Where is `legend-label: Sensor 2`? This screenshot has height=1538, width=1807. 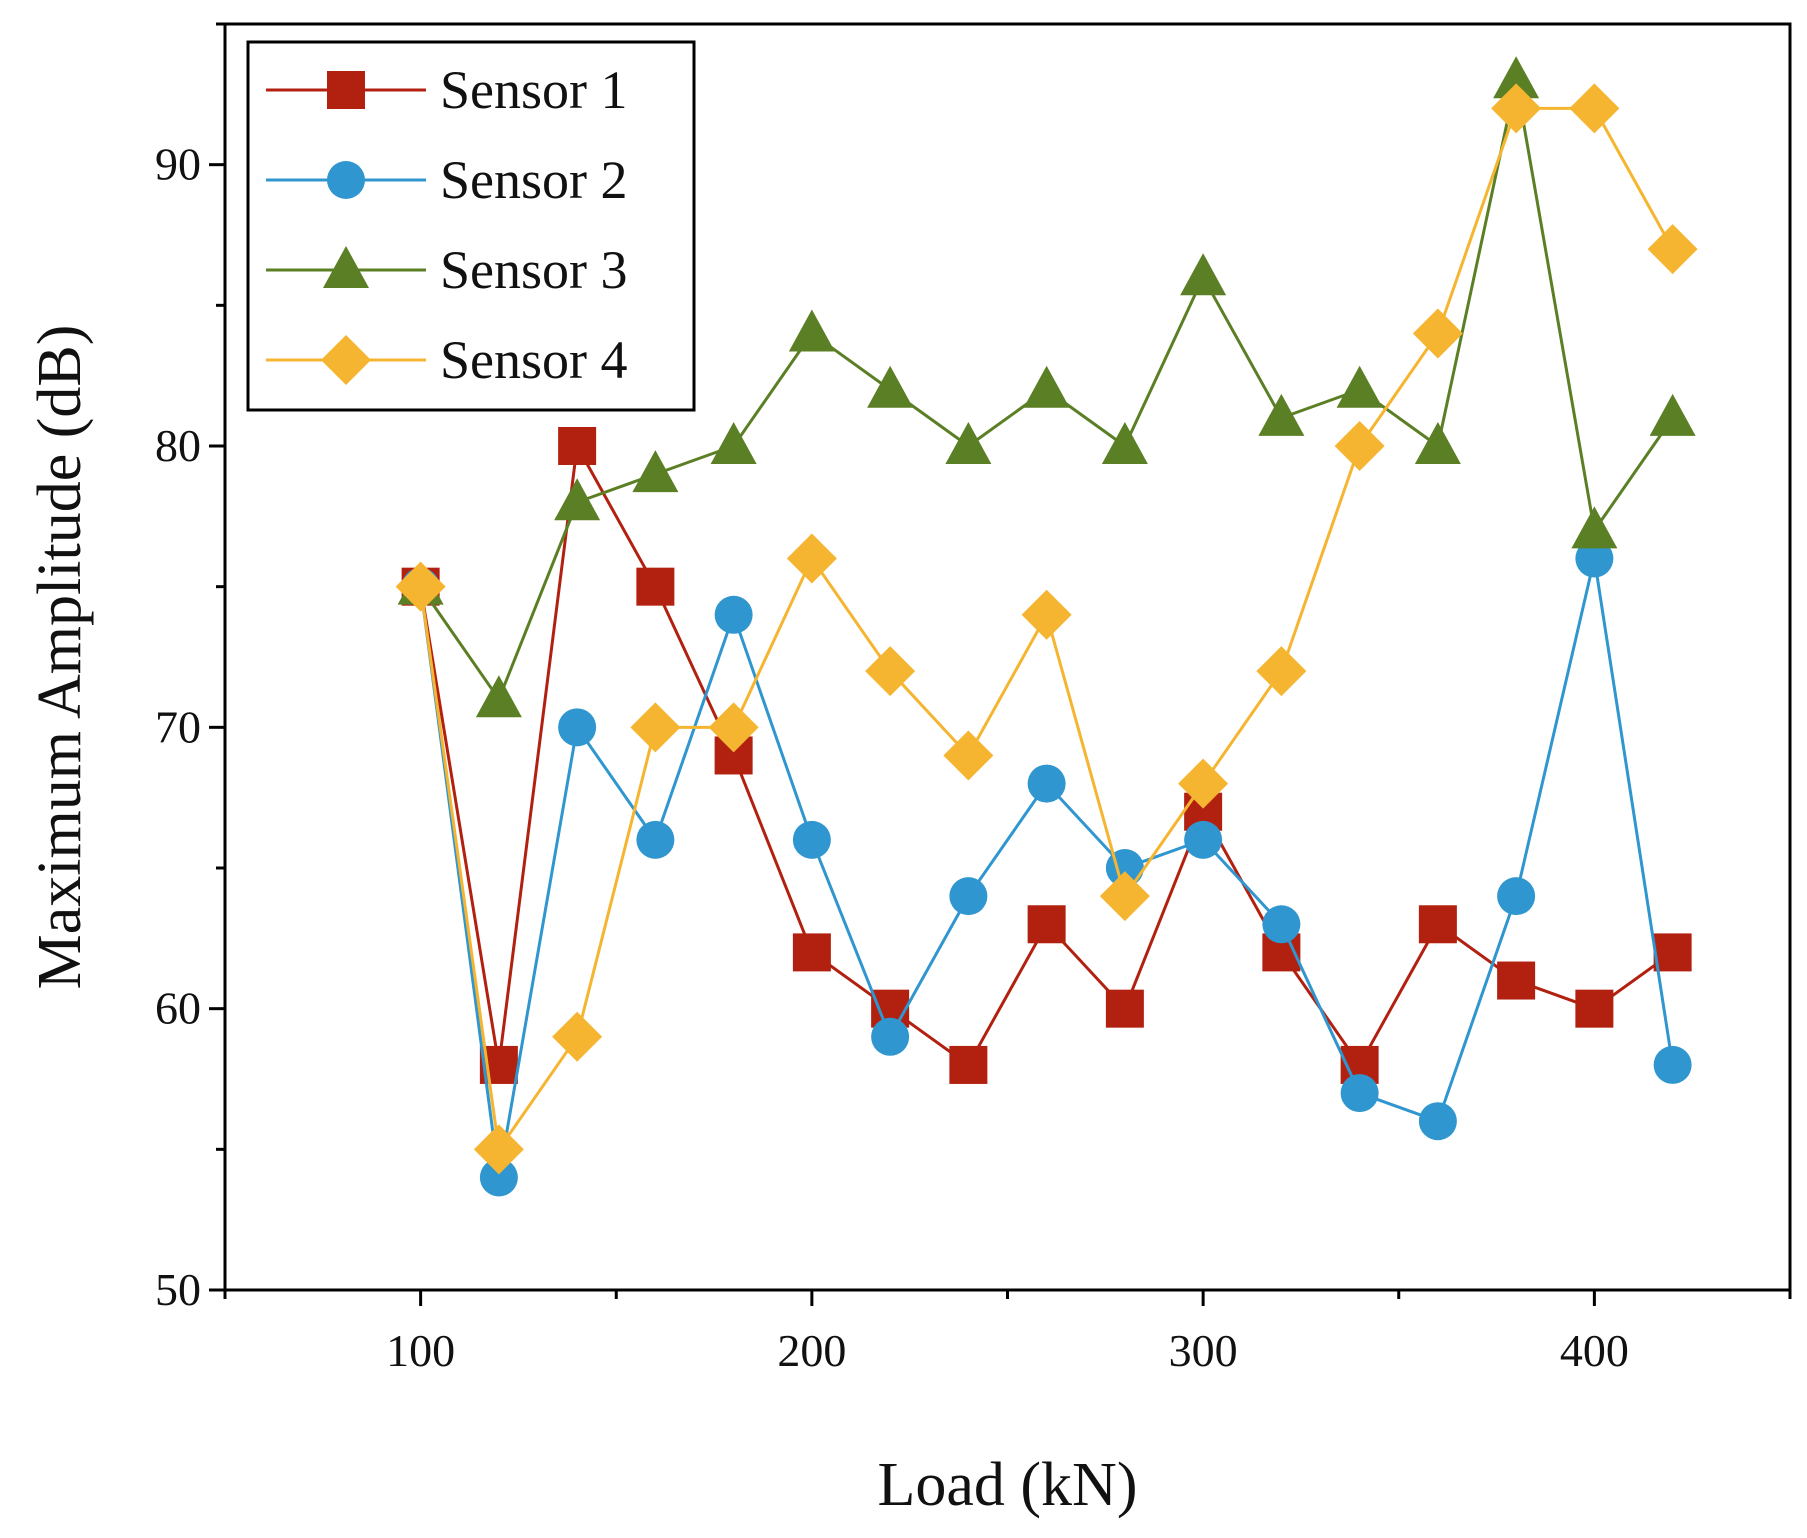 legend-label: Sensor 2 is located at coordinates (534, 180).